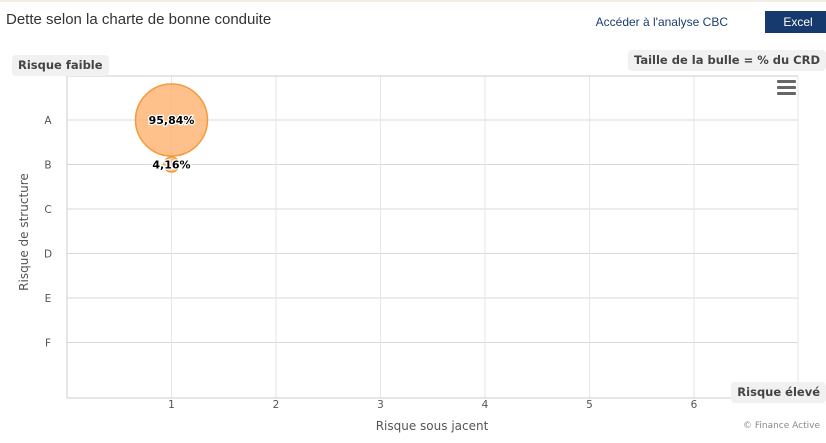 Image resolution: width=826 pixels, height=443 pixels. What do you see at coordinates (139, 19) in the screenshot?
I see `page-title: Dette selon la charte de bonne conduite` at bounding box center [139, 19].